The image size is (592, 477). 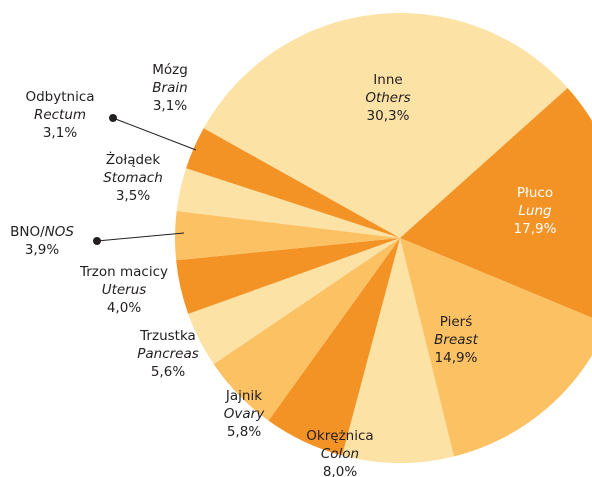 What do you see at coordinates (59, 97) in the screenshot?
I see `category-name: Odbytnica` at bounding box center [59, 97].